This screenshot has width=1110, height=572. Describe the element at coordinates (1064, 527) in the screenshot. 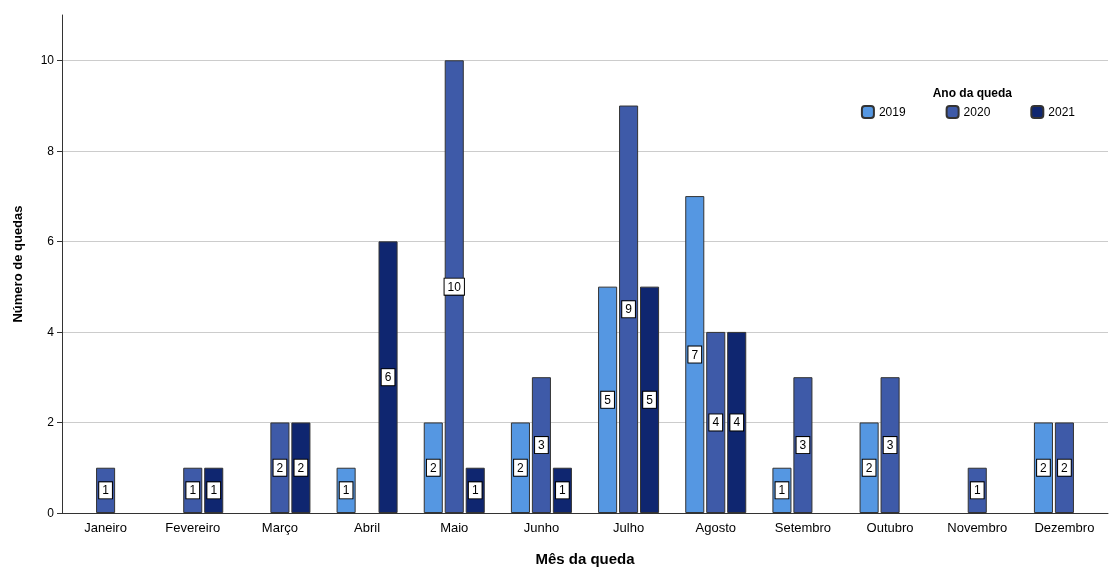

I see `x-tick-label: Dezembro` at that location.